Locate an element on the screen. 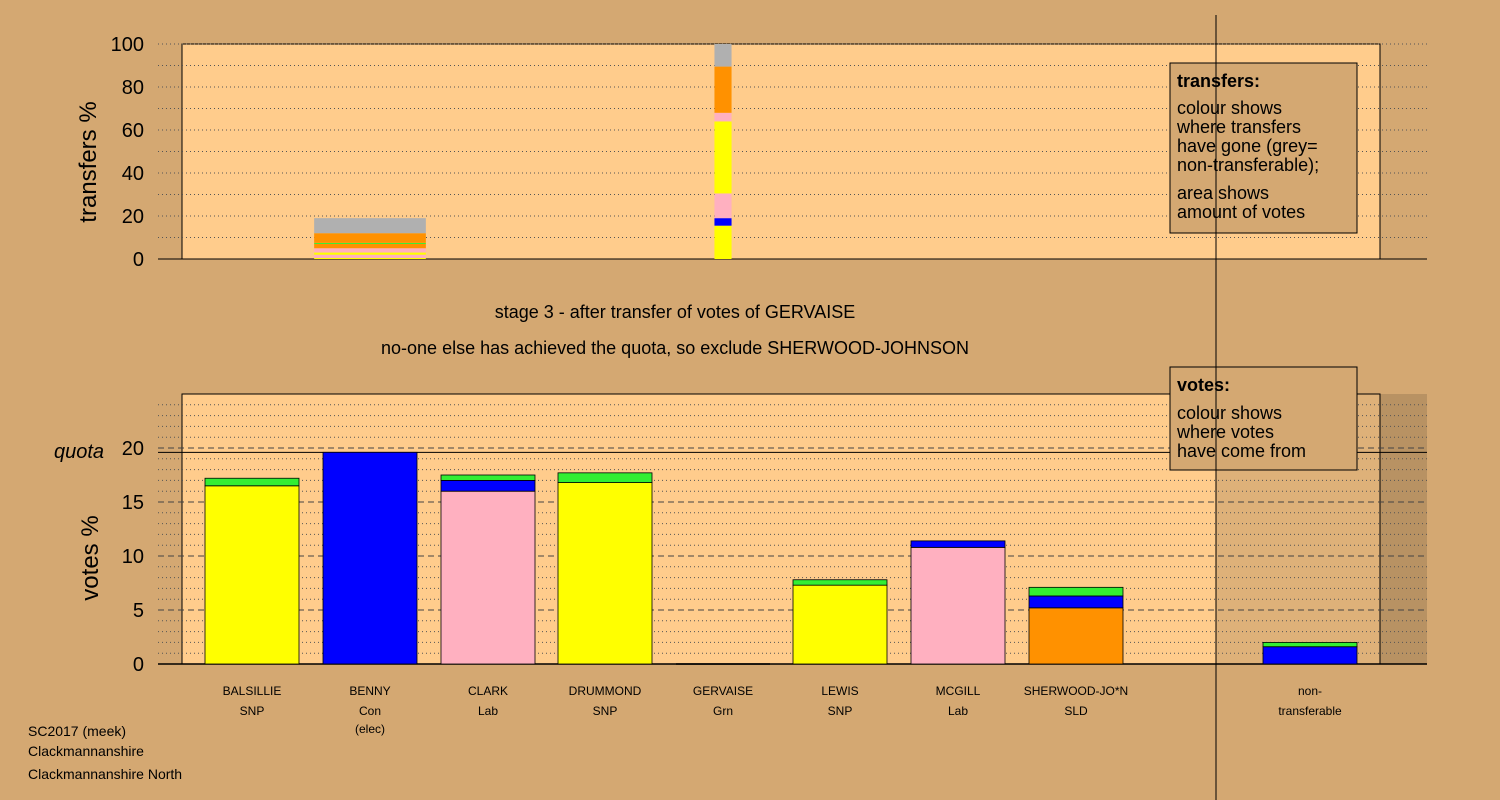 The image size is (1500, 800). transfers-legend-line: non-transferable); is located at coordinates (1248, 165).